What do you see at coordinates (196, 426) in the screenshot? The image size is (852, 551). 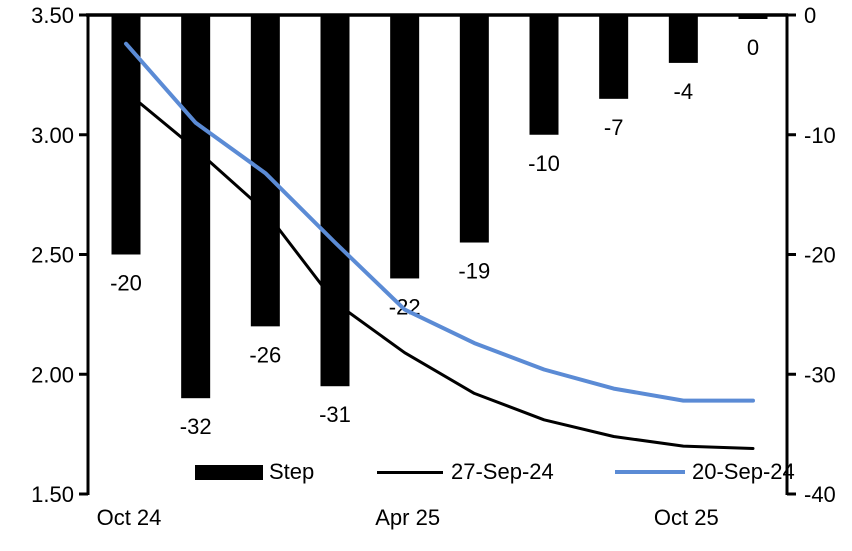 I see `bar-value-label: -32` at bounding box center [196, 426].